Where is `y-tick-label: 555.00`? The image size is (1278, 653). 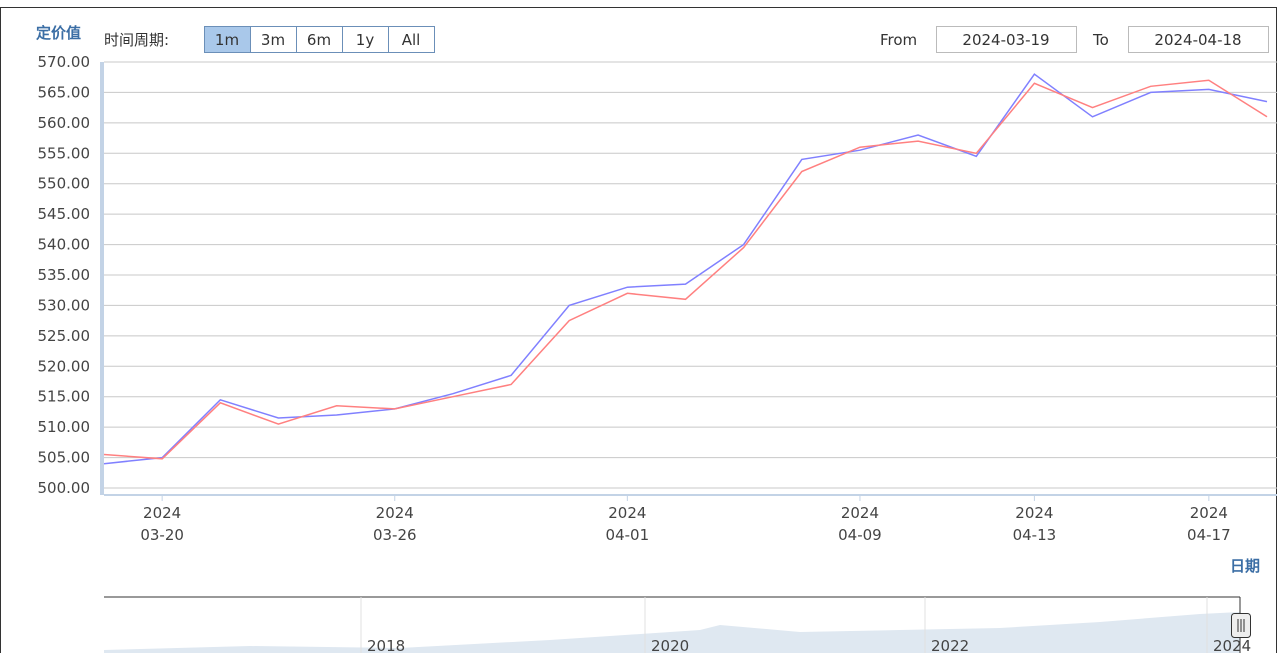
y-tick-label: 555.00 is located at coordinates (64, 153).